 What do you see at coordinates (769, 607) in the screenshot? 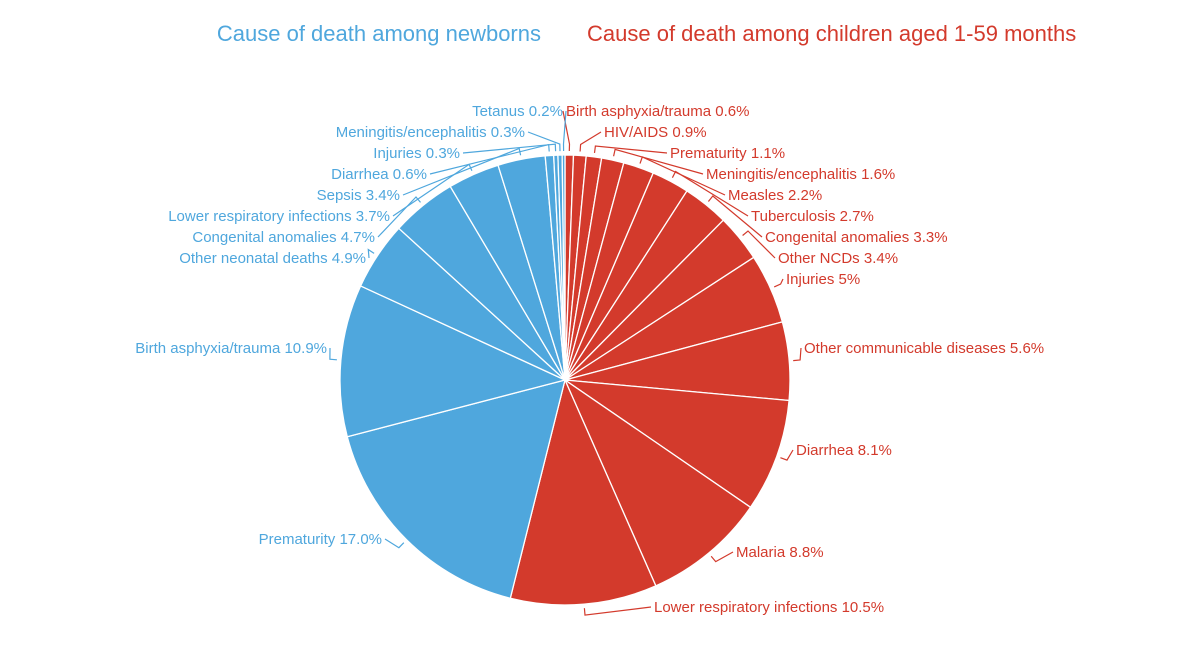
I see `child-slice-label: Lower respiratory infections 10.5%` at bounding box center [769, 607].